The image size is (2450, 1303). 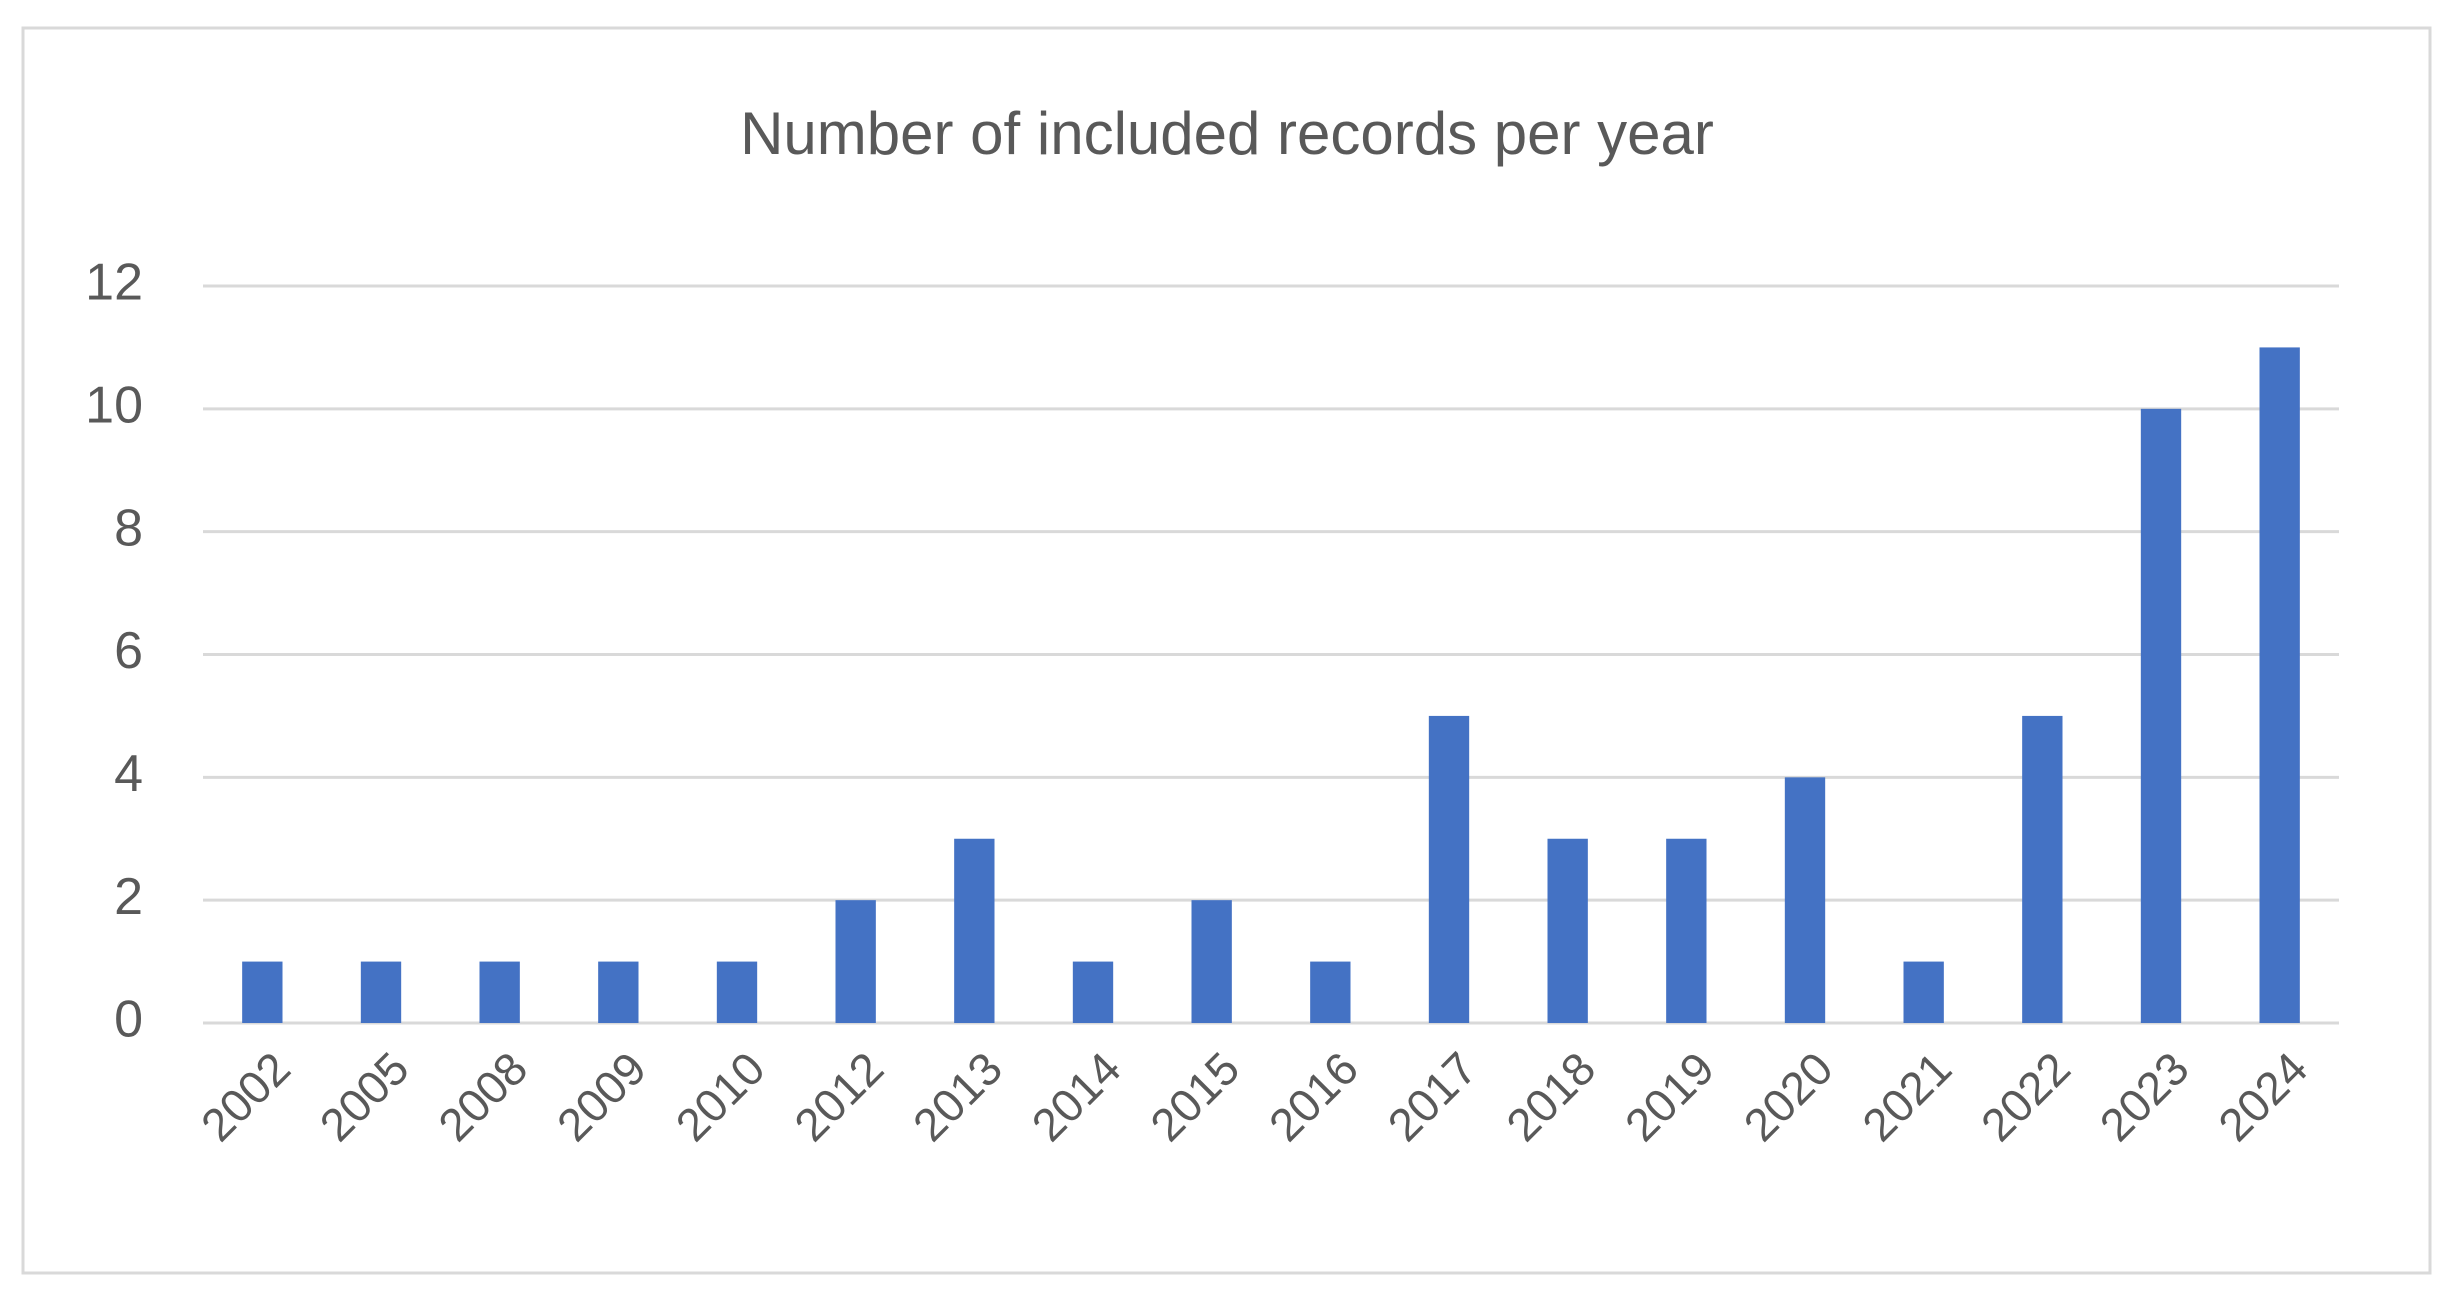 What do you see at coordinates (114, 406) in the screenshot?
I see `y-tick-label: 10` at bounding box center [114, 406].